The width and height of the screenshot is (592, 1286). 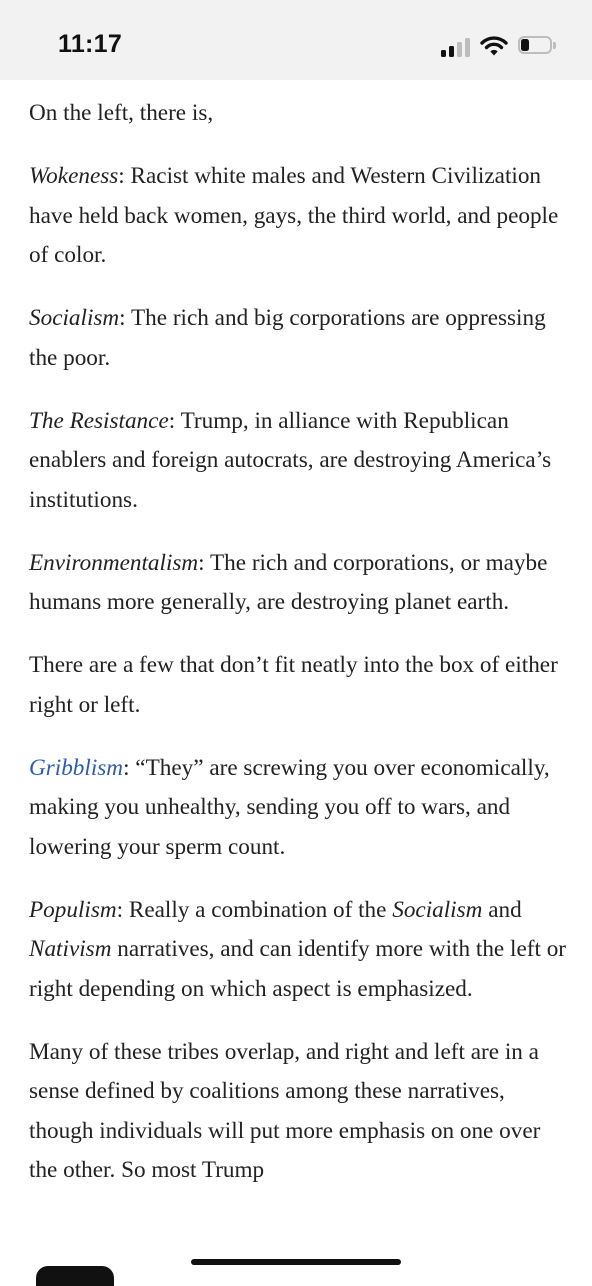 What do you see at coordinates (75, 1276) in the screenshot?
I see `bottom-tab-edge` at bounding box center [75, 1276].